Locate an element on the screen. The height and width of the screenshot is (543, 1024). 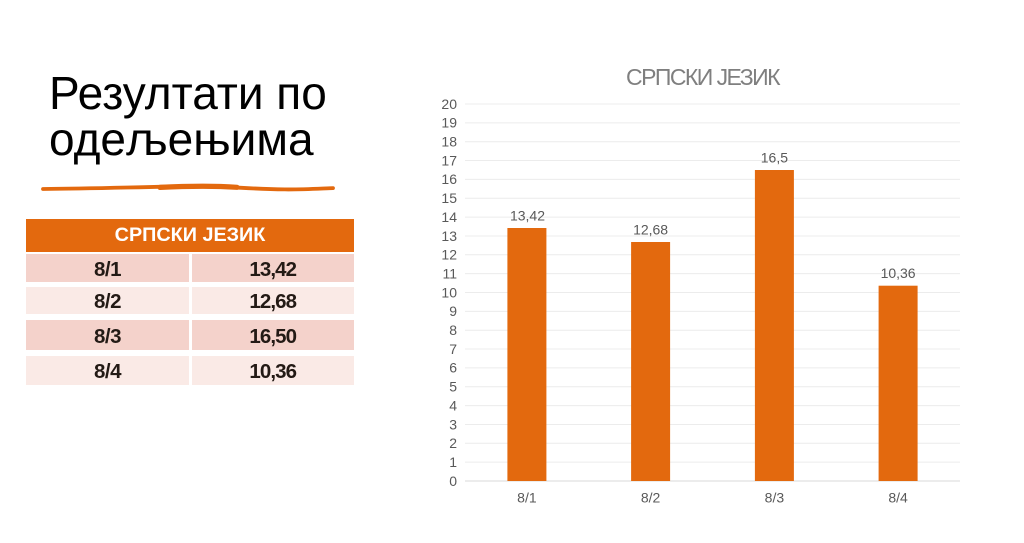
svg-text: 10,36 is located at coordinates (898, 273).